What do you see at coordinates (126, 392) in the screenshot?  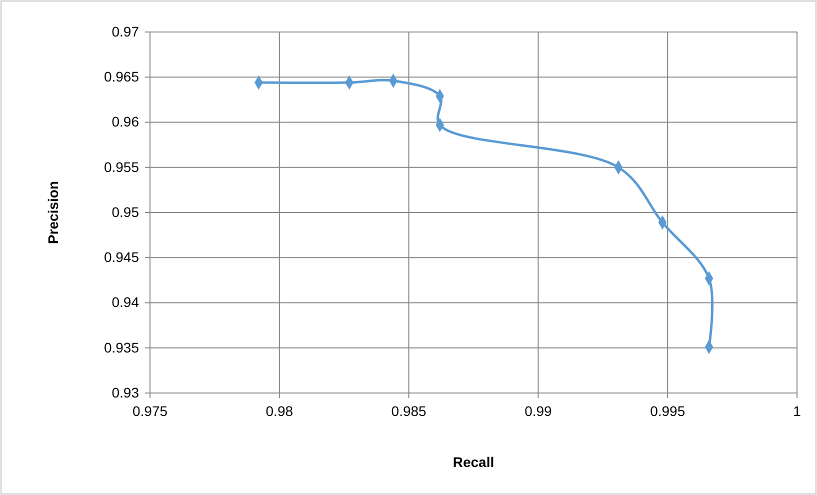 I see `y-tick-label: 0.93` at bounding box center [126, 392].